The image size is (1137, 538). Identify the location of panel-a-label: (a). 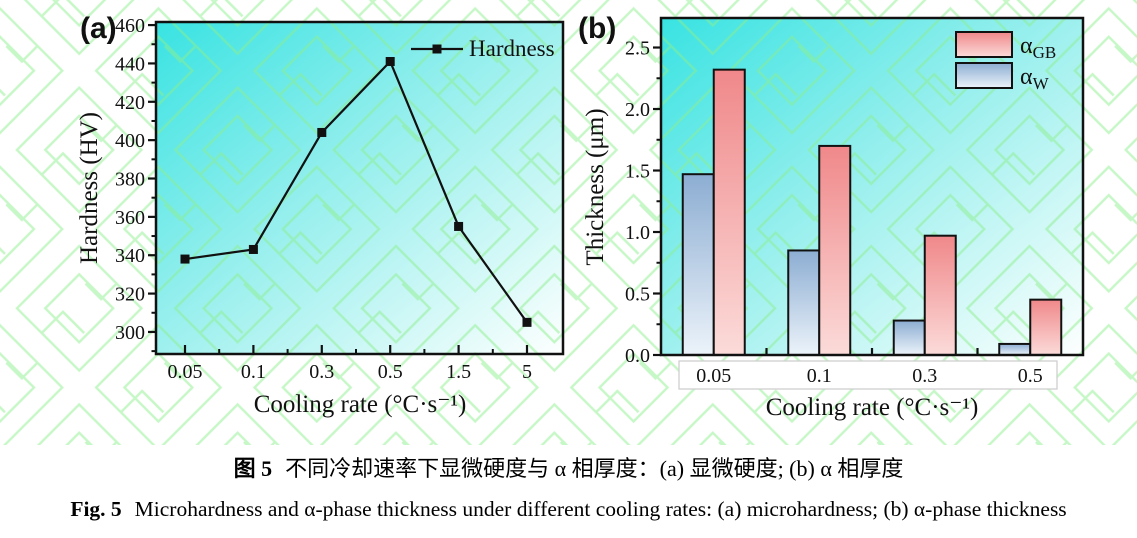
(98, 28).